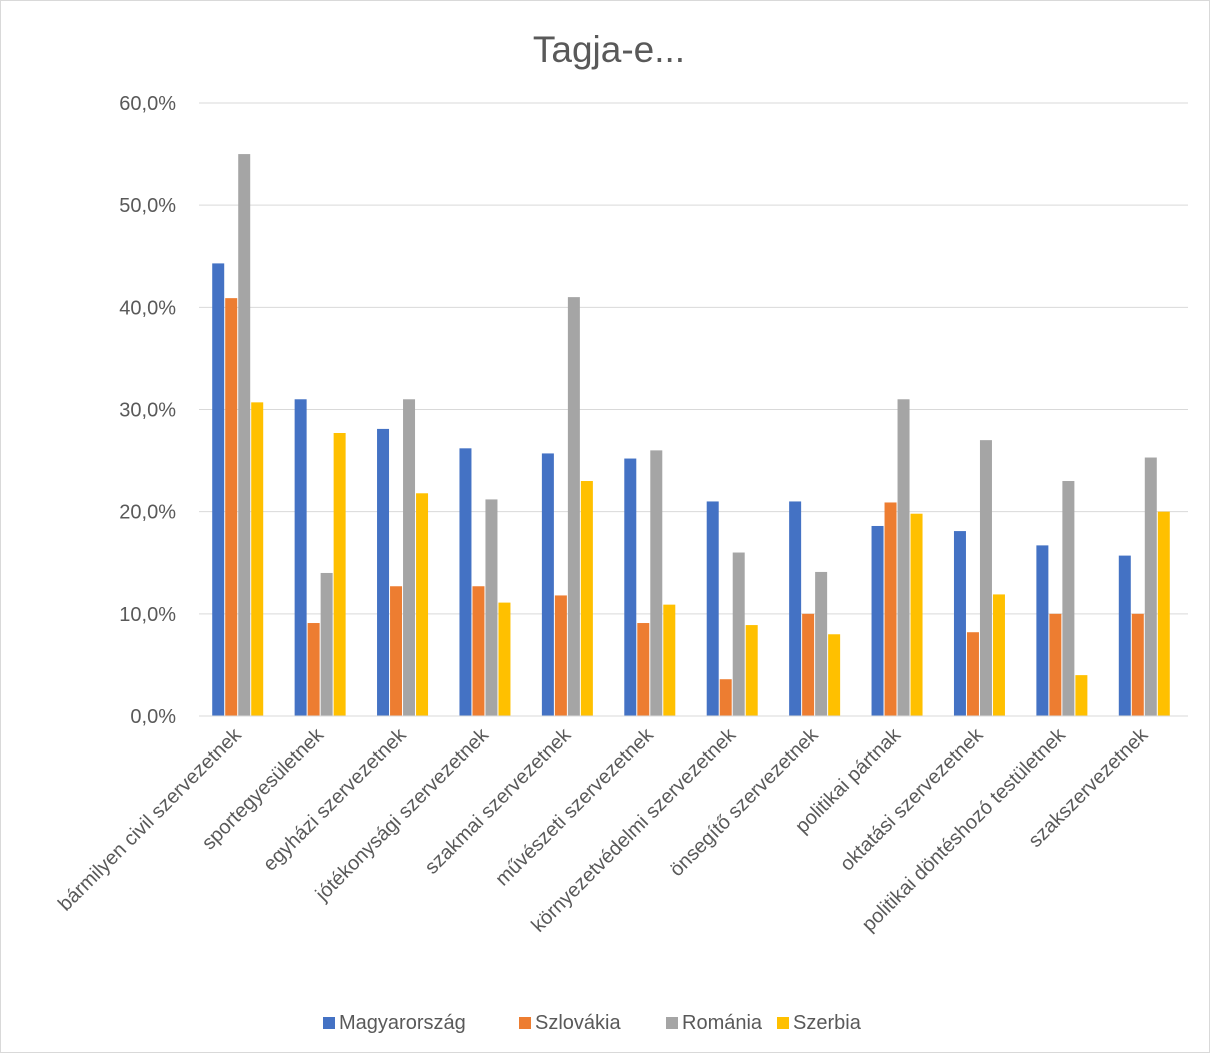 This screenshot has width=1212, height=1055. Describe the element at coordinates (578, 1023) in the screenshot. I see `legend-label: Szlovákia` at that location.